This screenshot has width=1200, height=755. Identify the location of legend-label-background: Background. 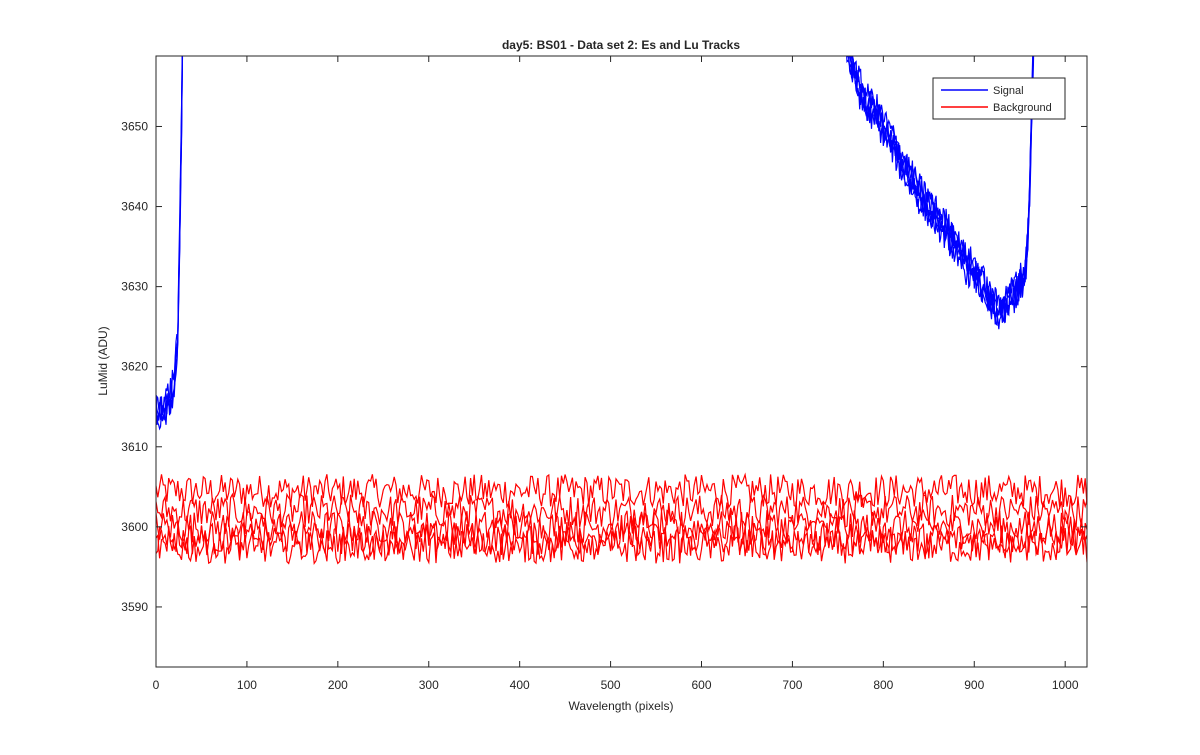
(1022, 108).